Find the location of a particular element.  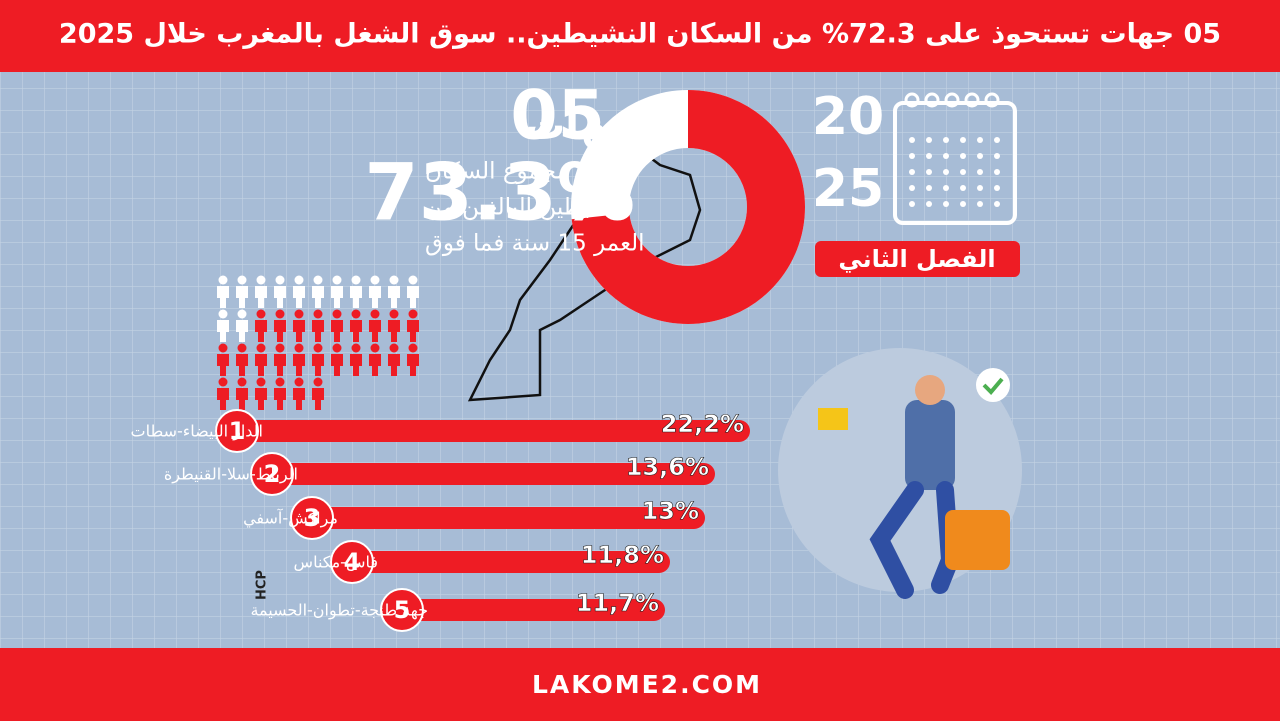

regions-count: 05 is located at coordinates (557, 116).